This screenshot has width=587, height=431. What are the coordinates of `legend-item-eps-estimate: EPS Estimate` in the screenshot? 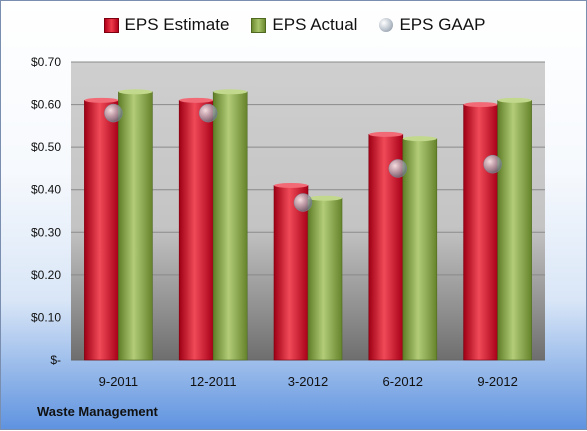 It's located at (166, 25).